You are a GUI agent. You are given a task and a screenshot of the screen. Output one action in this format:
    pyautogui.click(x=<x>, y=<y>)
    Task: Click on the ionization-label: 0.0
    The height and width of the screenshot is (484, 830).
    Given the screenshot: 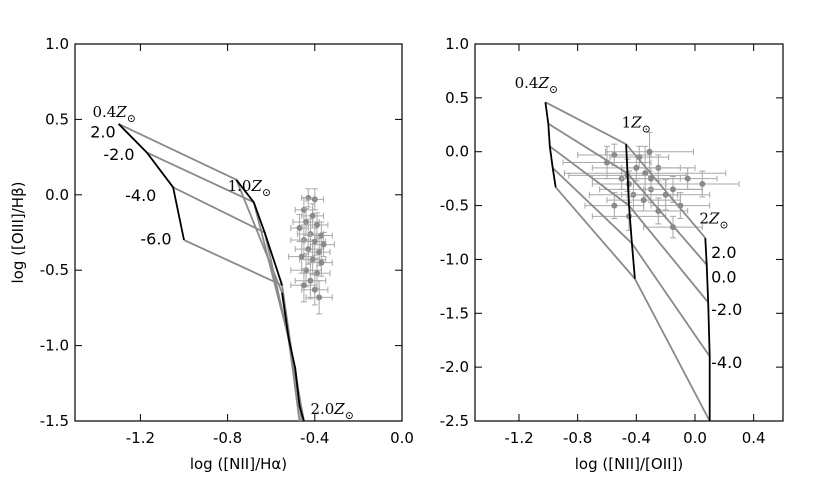 What is the action you would take?
    pyautogui.click(x=723, y=277)
    